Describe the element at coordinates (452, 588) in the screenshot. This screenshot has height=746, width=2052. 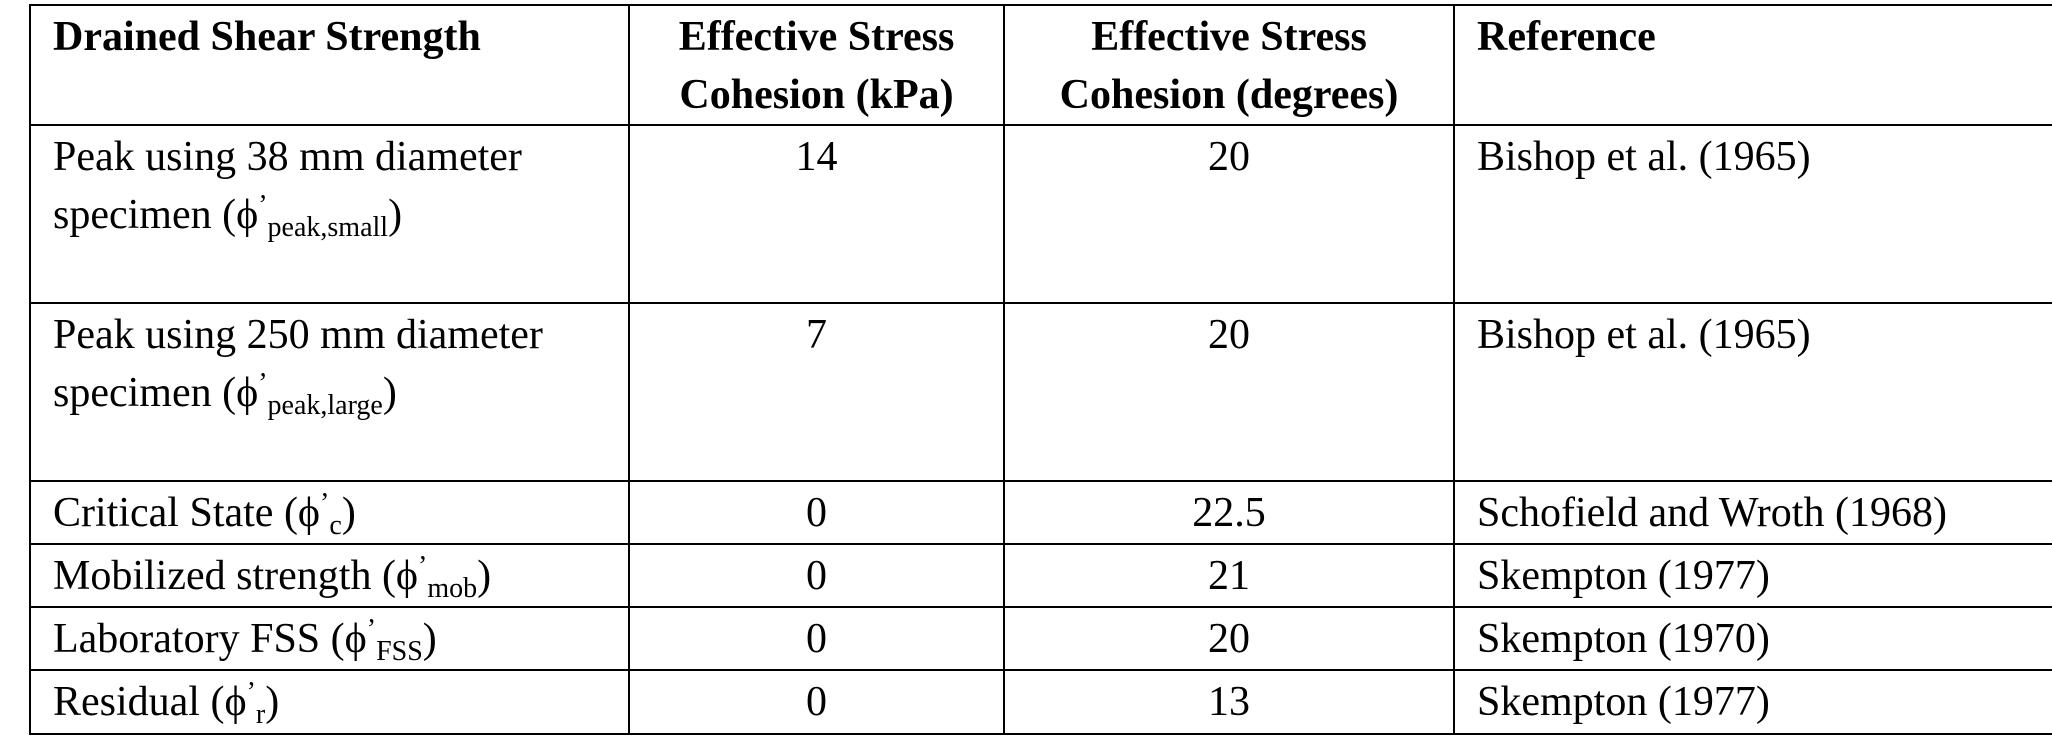
I see `subscript: mob` at that location.